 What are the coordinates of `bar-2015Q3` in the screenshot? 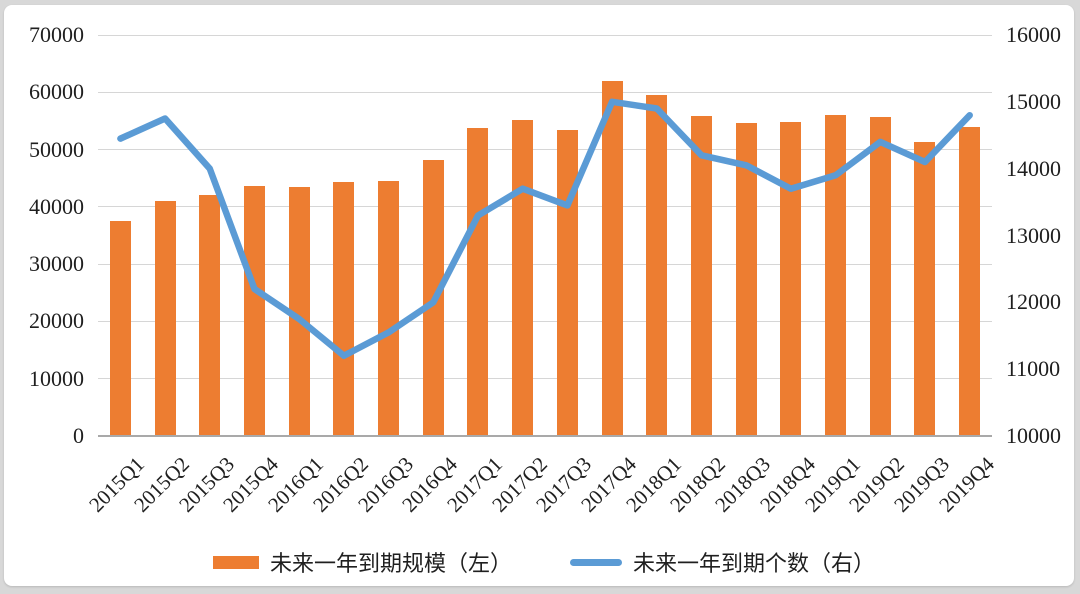 It's located at (210, 315).